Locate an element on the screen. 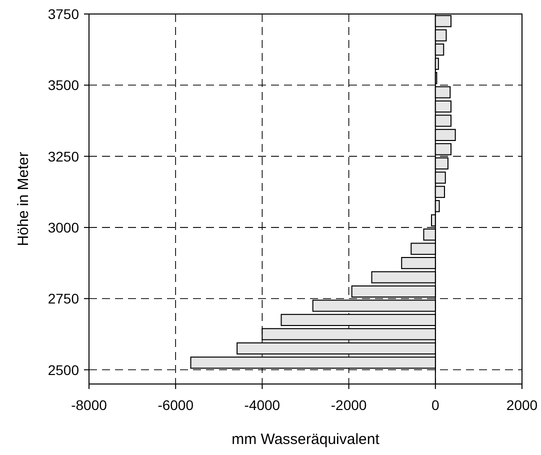 The image size is (541, 455). x-tick-label: 0 is located at coordinates (436, 405).